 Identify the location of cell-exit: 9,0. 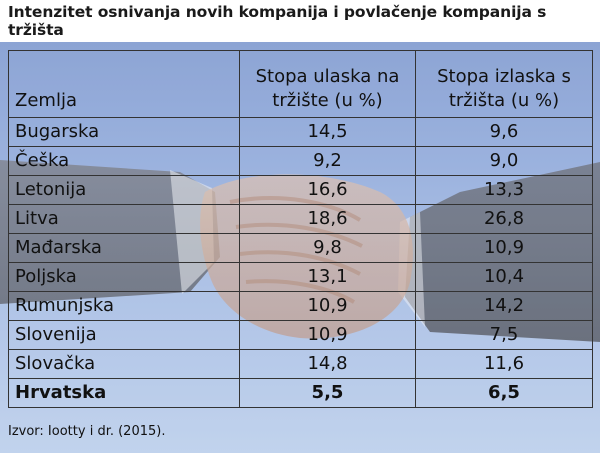
(504, 161).